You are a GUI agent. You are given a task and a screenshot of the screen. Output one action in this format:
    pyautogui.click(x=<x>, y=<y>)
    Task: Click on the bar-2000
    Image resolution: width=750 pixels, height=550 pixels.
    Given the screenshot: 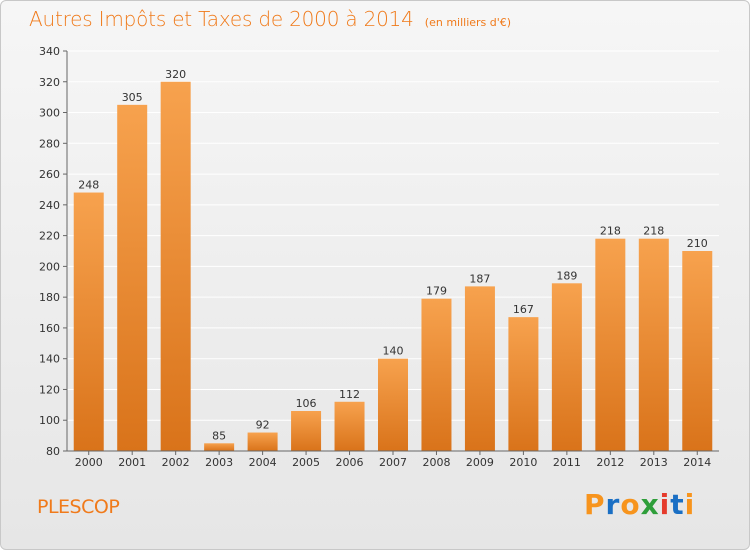 What is the action you would take?
    pyautogui.click(x=88, y=322)
    